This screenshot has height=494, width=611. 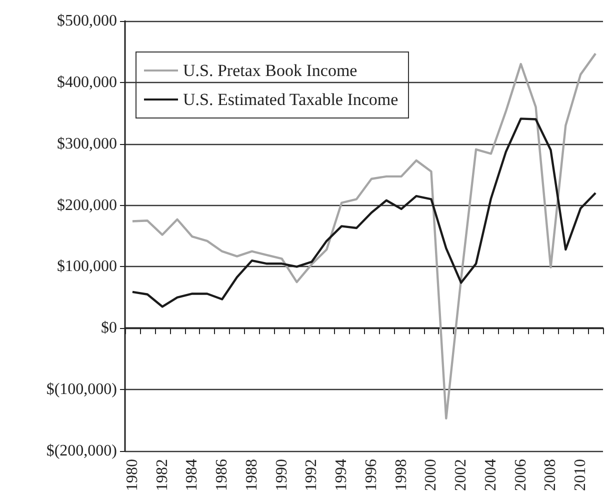 What do you see at coordinates (87, 205) in the screenshot?
I see `y-tick-label: $200,000` at bounding box center [87, 205].